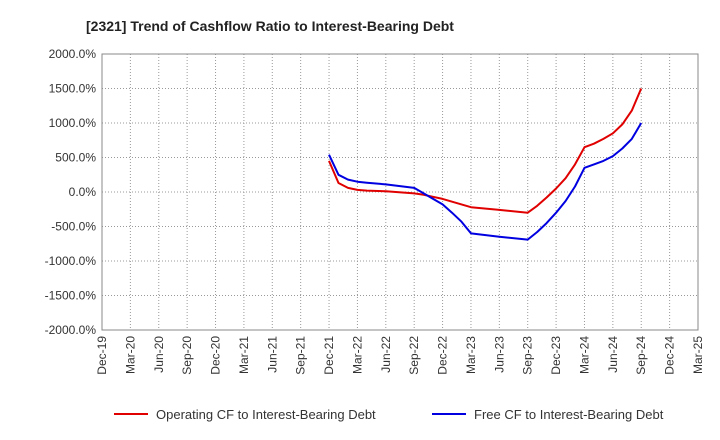 This screenshot has height=440, width=720. Describe the element at coordinates (499, 354) in the screenshot. I see `x-tick-label: Jun-23` at that location.